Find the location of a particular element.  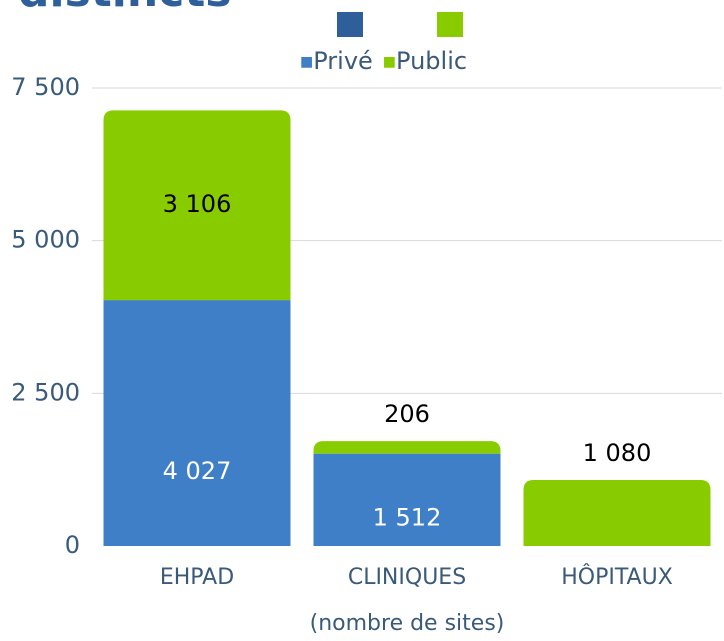

value-label: 1 080 is located at coordinates (617, 453).